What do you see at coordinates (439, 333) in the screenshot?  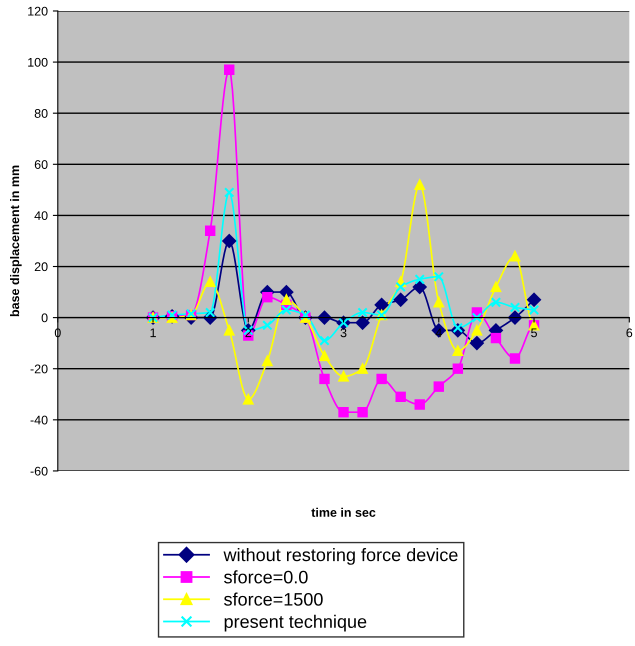 I see `x-tick-label: 4` at bounding box center [439, 333].